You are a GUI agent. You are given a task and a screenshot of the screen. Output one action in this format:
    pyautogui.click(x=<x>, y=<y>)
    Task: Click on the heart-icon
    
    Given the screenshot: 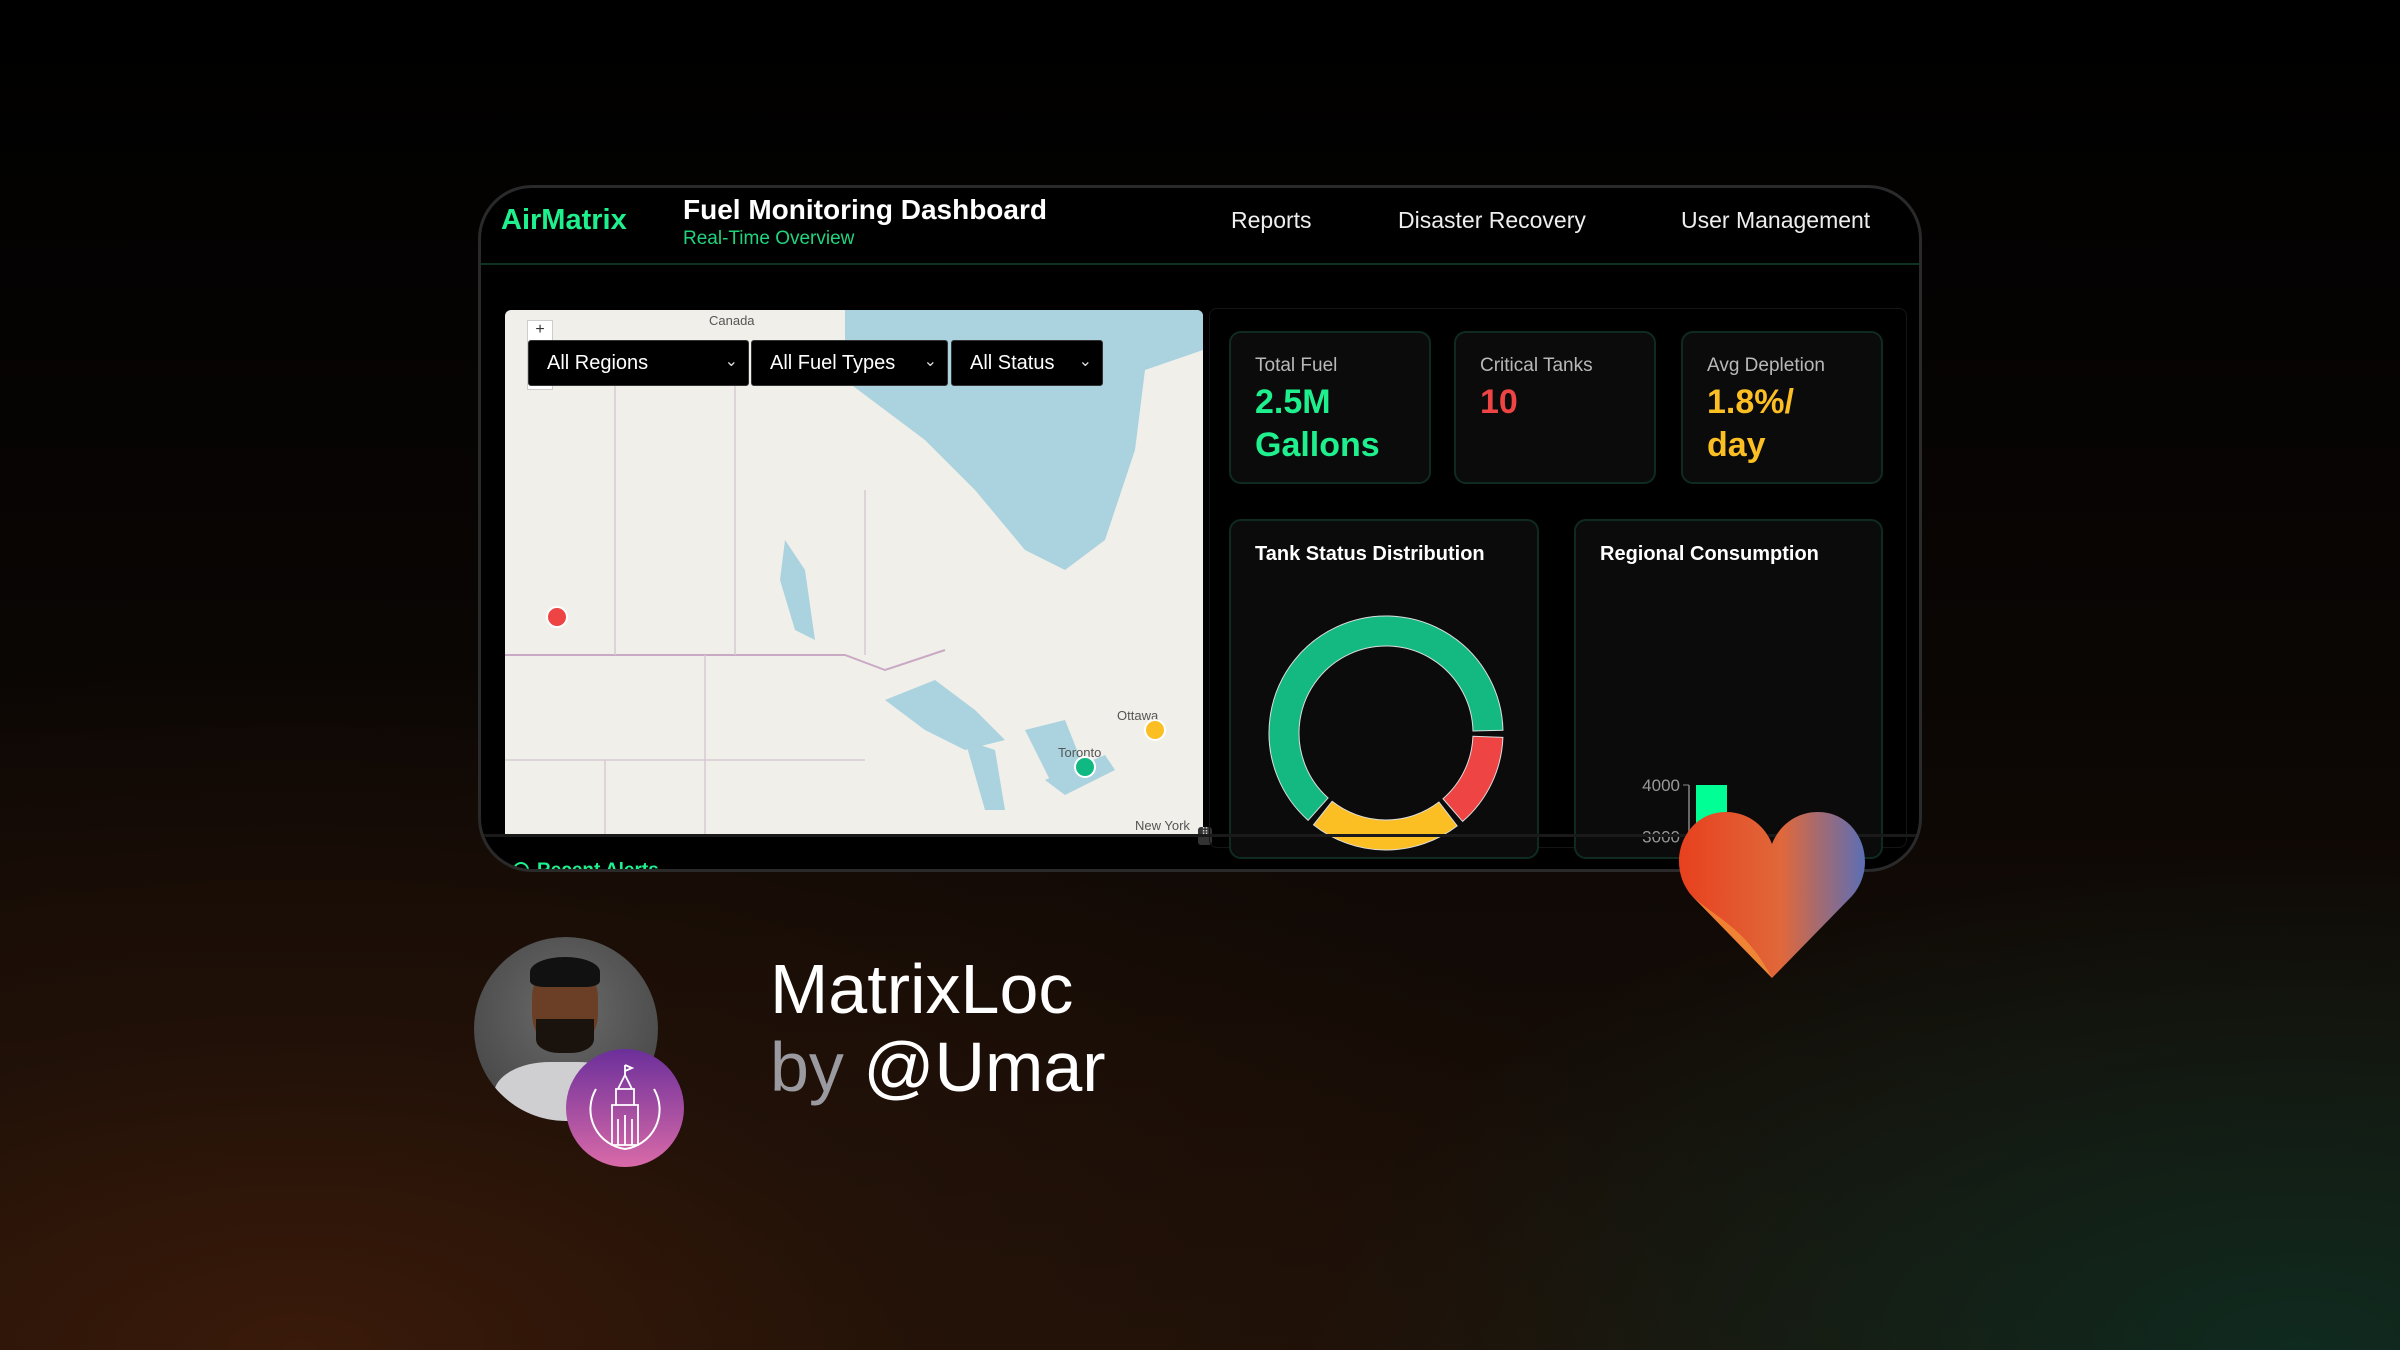 What is the action you would take?
    pyautogui.click(x=1772, y=895)
    